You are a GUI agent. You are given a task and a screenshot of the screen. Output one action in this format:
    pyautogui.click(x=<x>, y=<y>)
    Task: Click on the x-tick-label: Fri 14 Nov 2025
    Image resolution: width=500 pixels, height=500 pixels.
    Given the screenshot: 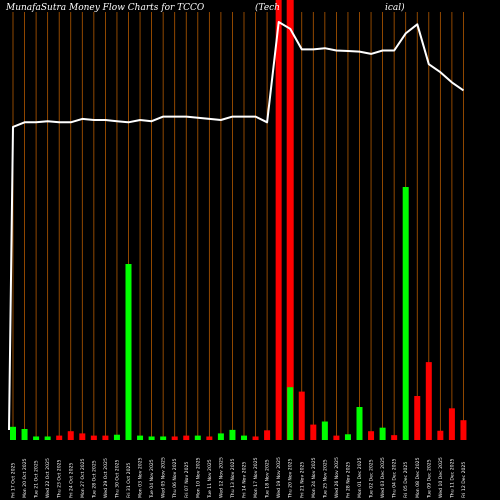 What is the action you would take?
    pyautogui.click(x=245, y=480)
    